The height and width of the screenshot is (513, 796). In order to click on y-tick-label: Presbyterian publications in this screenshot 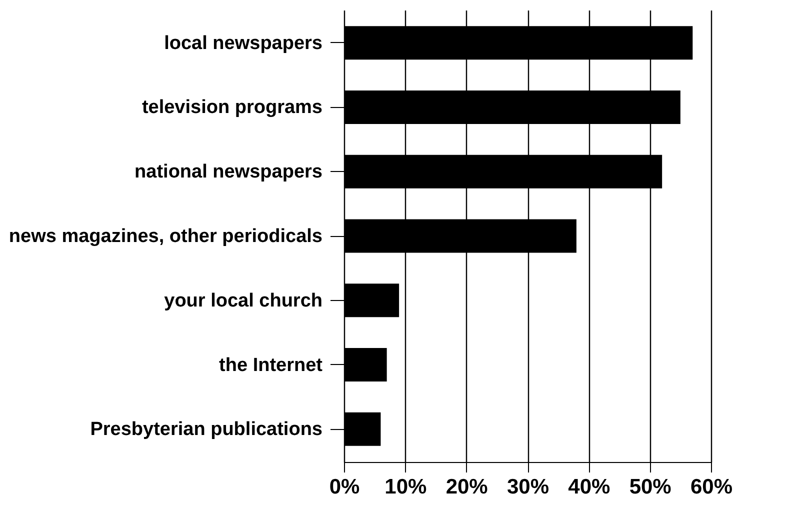, I will do `click(206, 429)`.